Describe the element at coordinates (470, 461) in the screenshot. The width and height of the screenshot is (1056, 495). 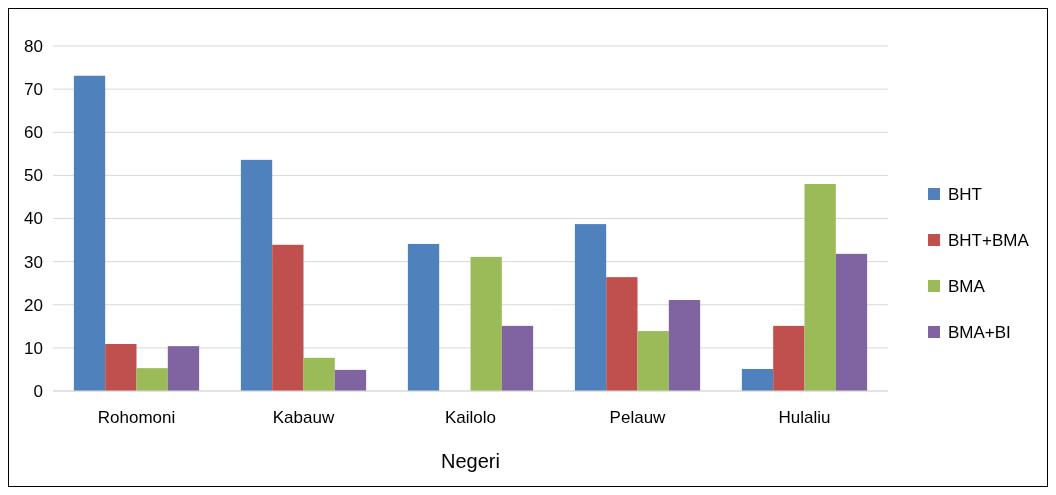
I see `x-axis-title: Negeri` at that location.